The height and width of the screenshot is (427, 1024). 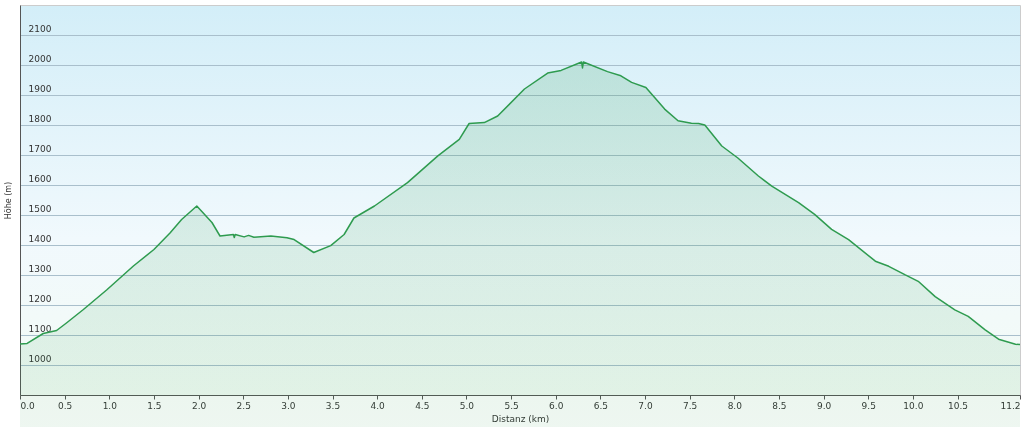 What do you see at coordinates (958, 405) in the screenshot?
I see `x-tick-label: 10.5` at bounding box center [958, 405].